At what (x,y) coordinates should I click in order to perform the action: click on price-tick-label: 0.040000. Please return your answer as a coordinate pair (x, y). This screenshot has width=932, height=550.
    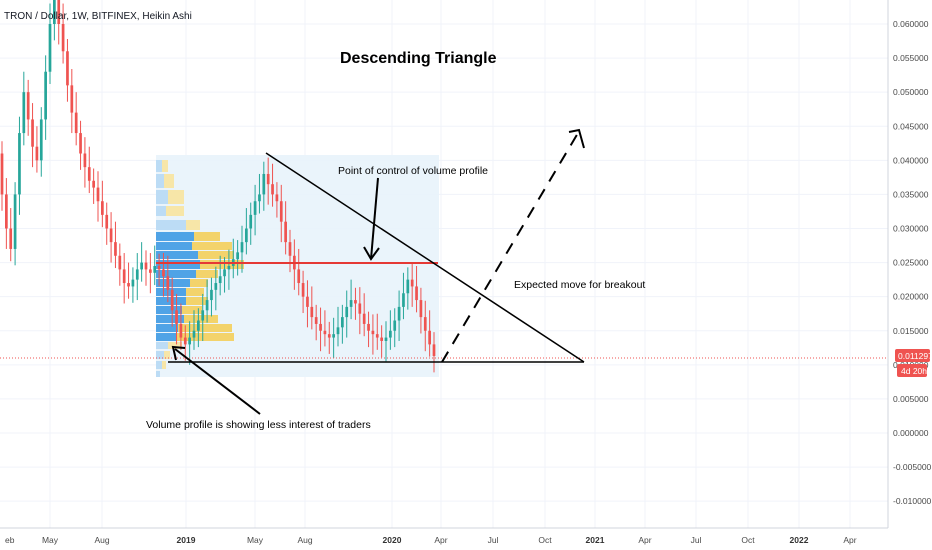
    Looking at the image, I should click on (911, 160).